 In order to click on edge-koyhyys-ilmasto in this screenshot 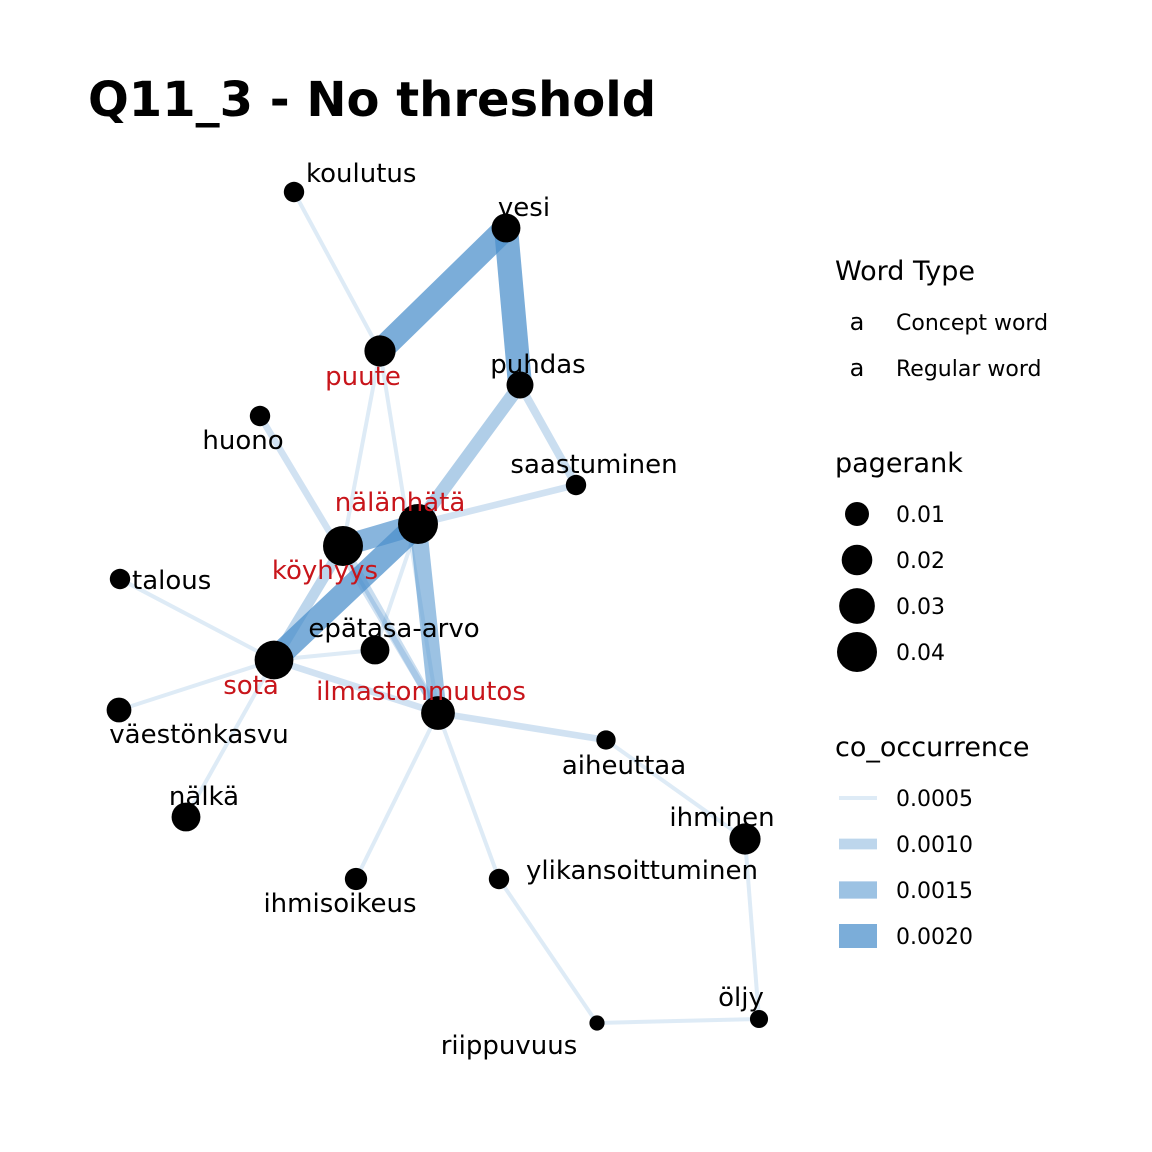, I will do `click(390, 629)`.